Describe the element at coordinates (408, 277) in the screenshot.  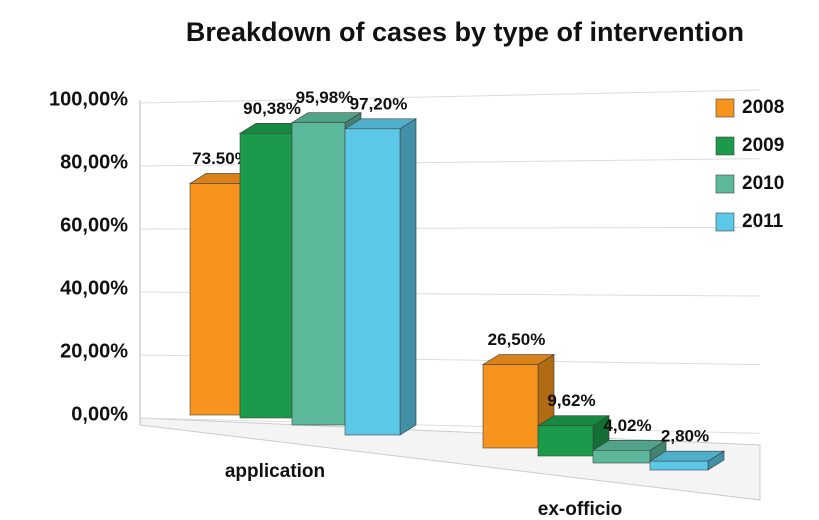
I see `bar-side` at that location.